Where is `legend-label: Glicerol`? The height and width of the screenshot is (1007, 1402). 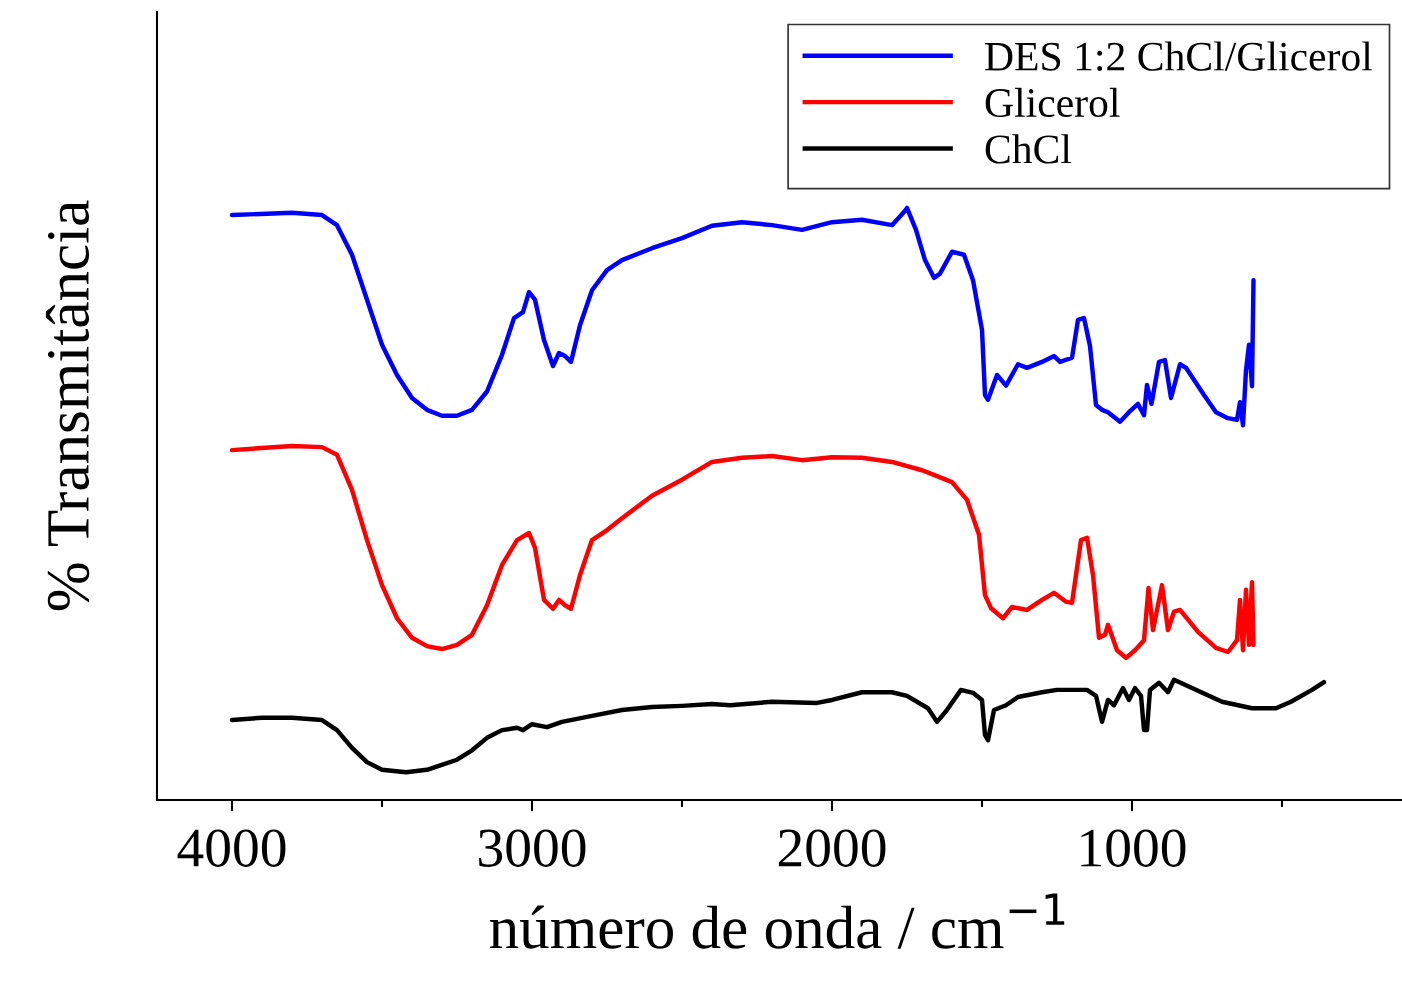 legend-label: Glicerol is located at coordinates (1052, 102).